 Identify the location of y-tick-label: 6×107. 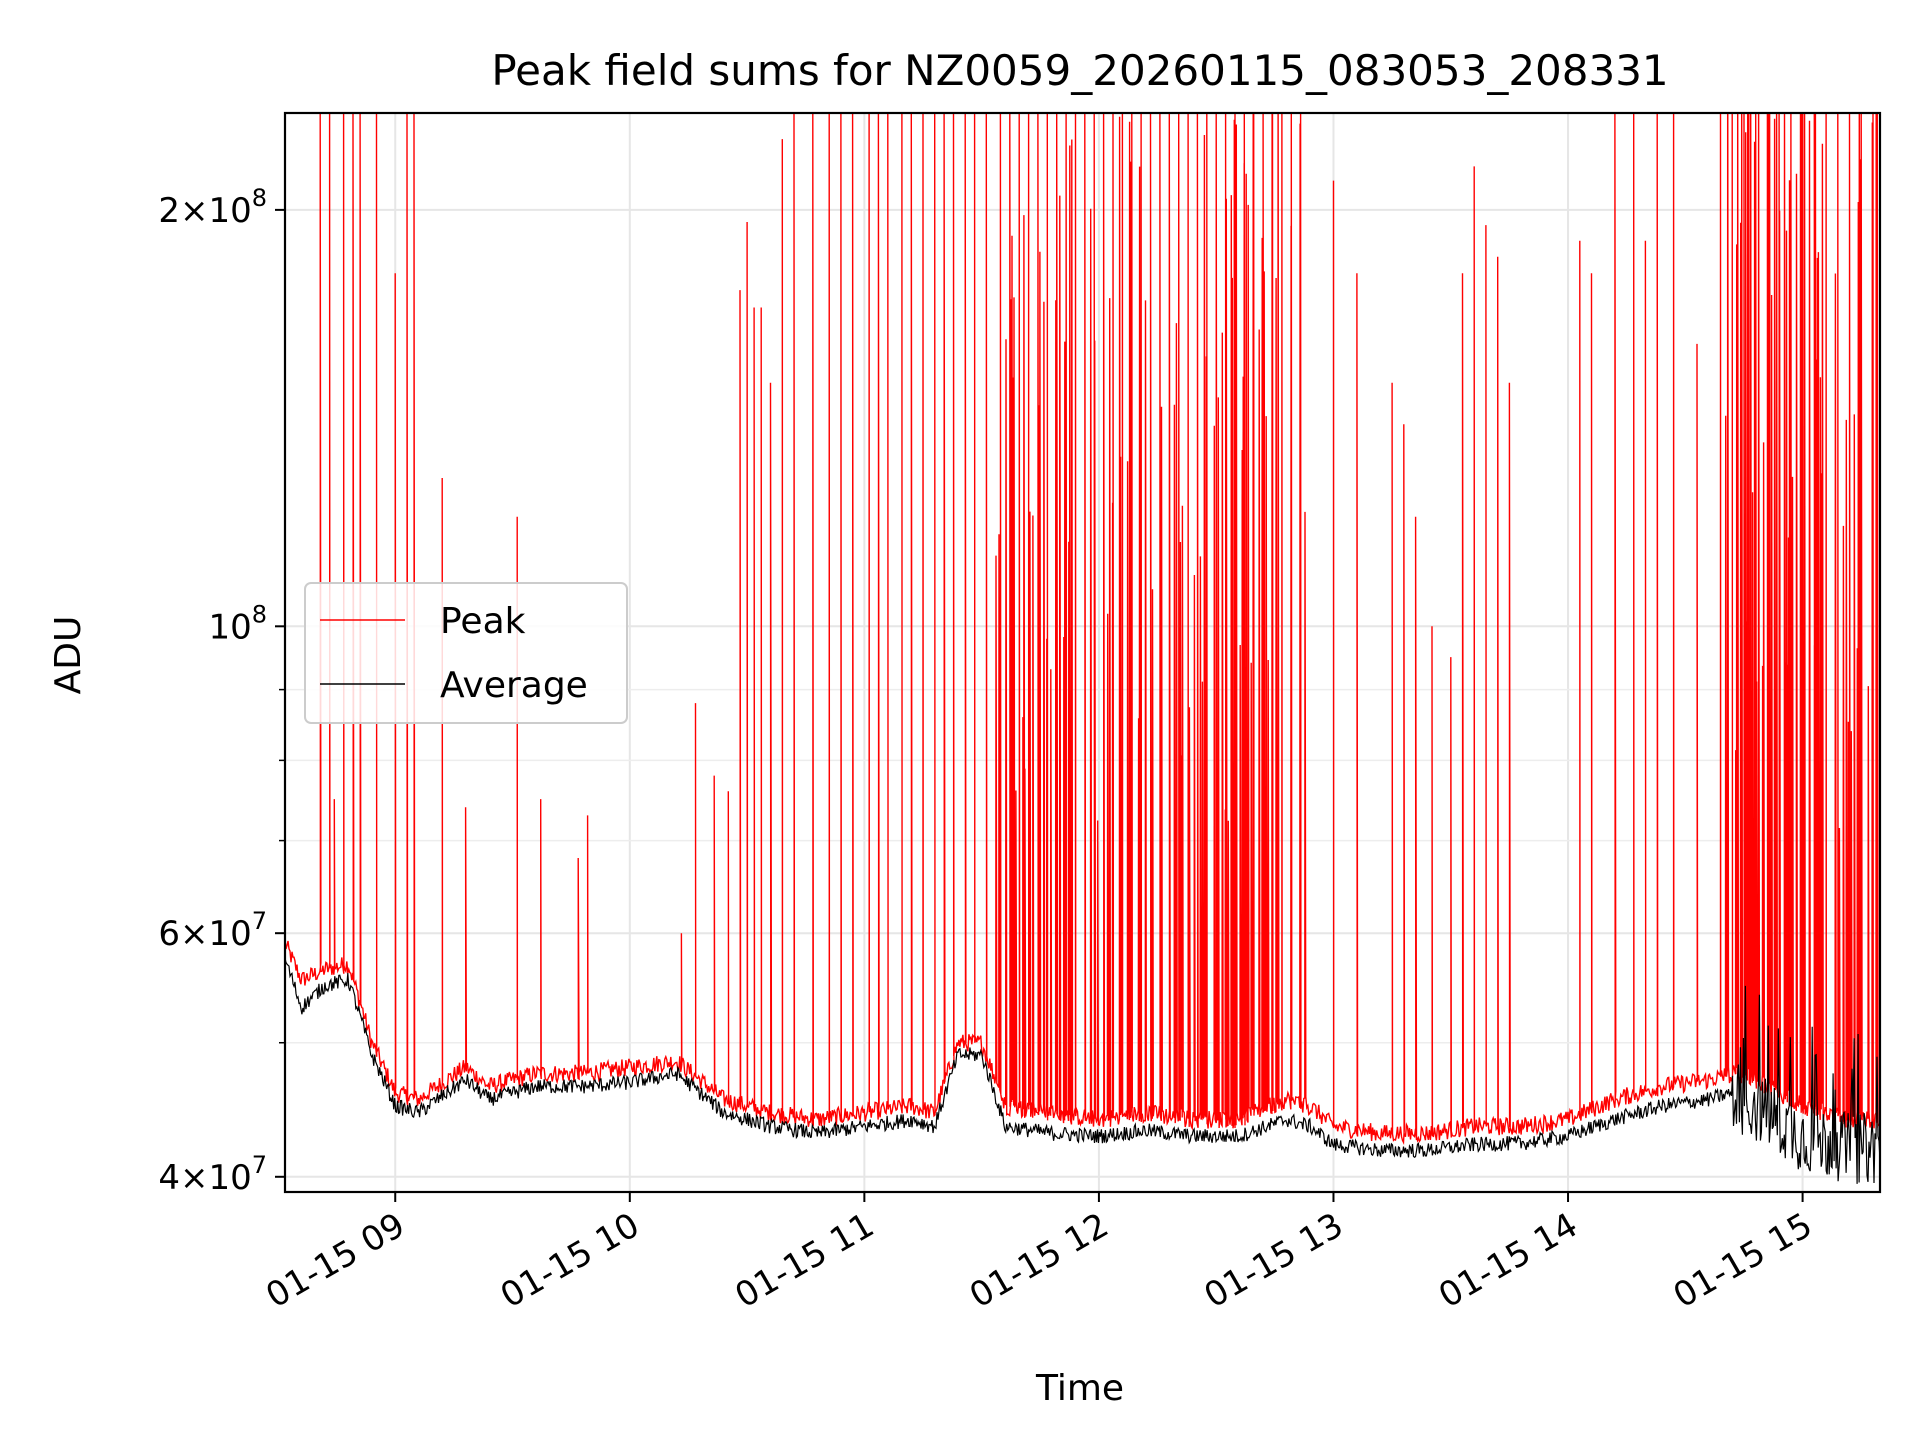
(212, 930).